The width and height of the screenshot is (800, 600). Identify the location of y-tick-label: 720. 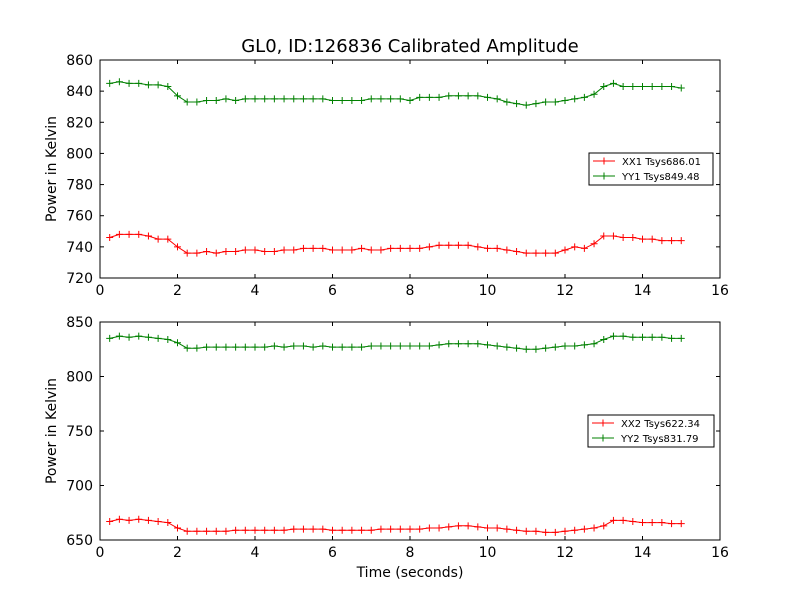
(79, 279).